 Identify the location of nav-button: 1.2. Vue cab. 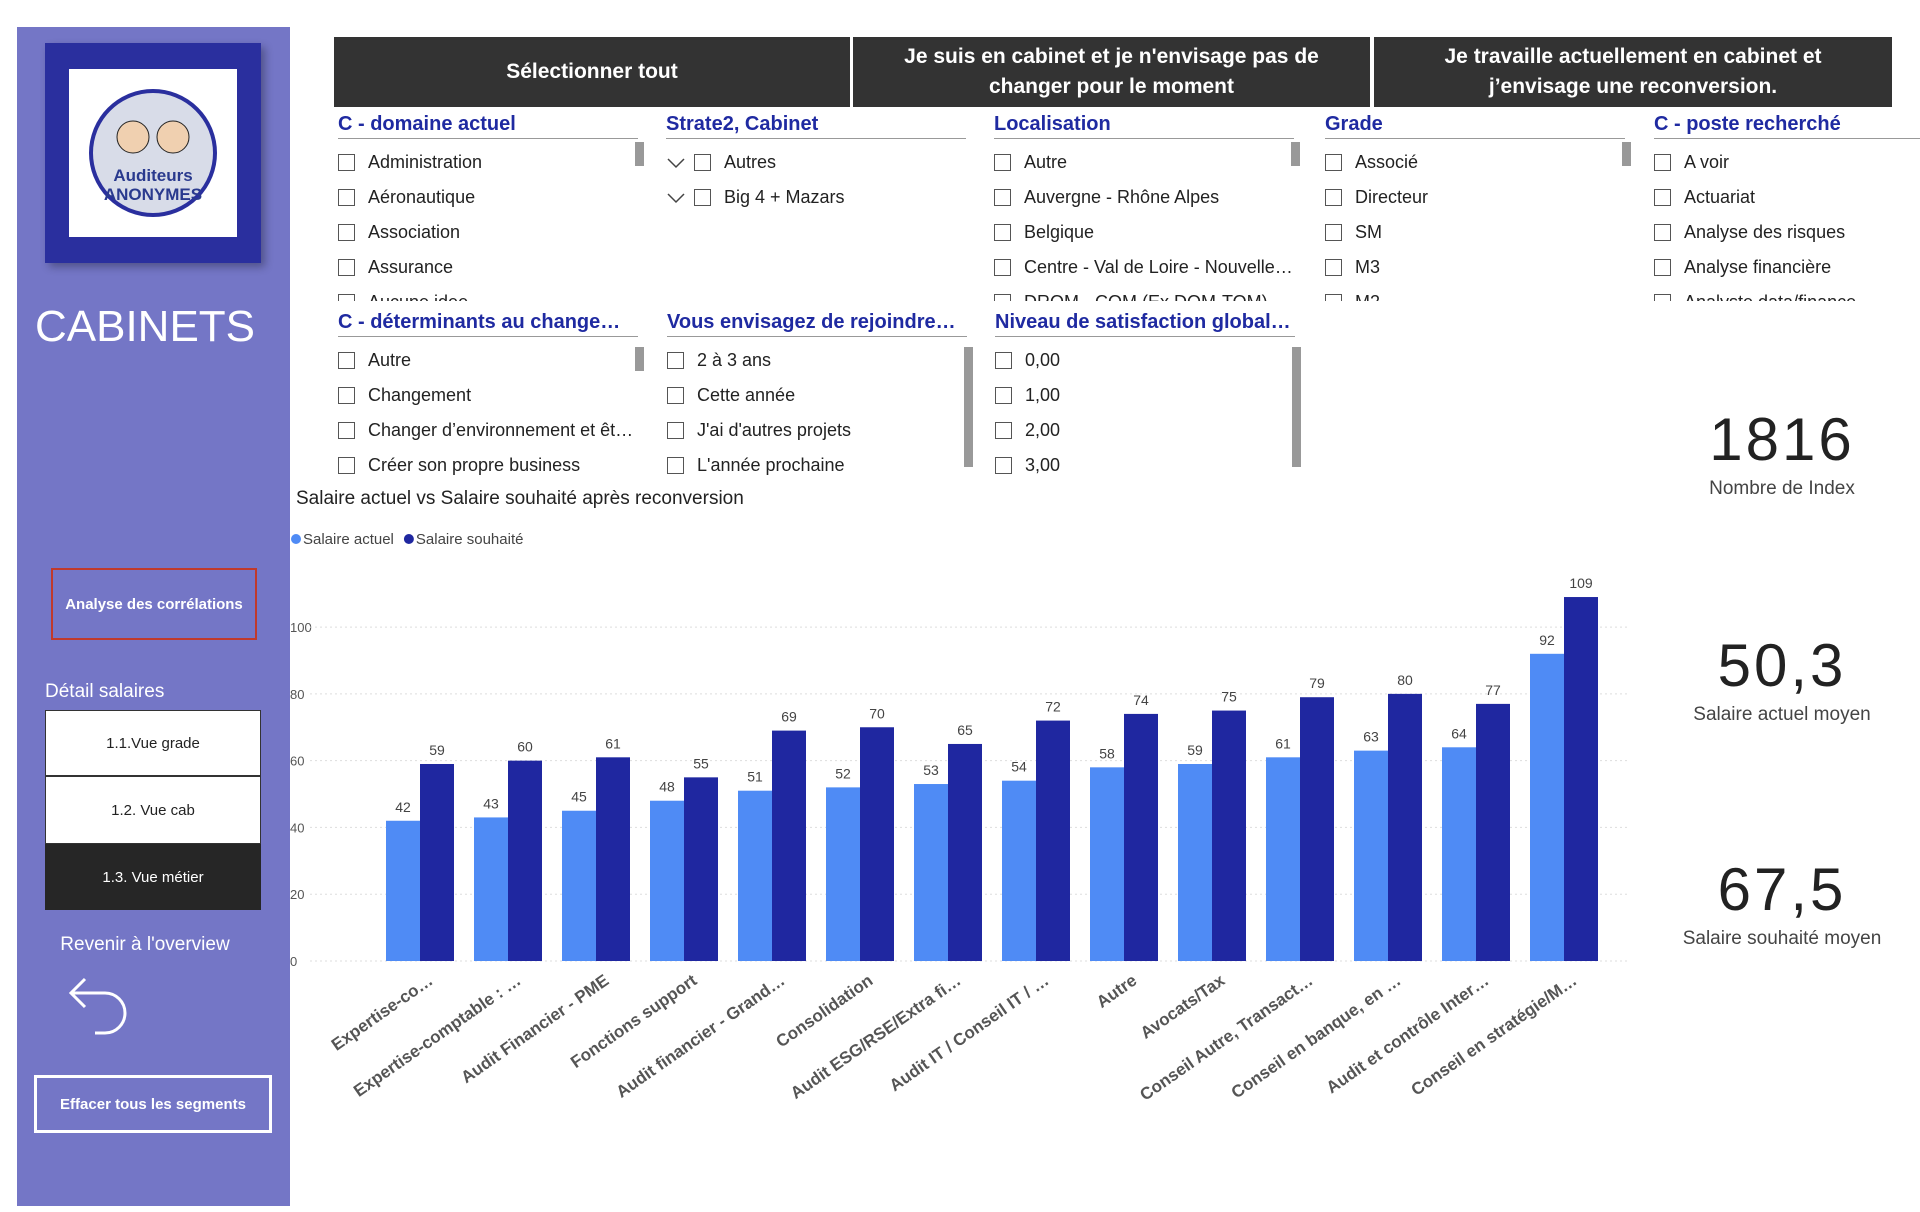
(153, 810).